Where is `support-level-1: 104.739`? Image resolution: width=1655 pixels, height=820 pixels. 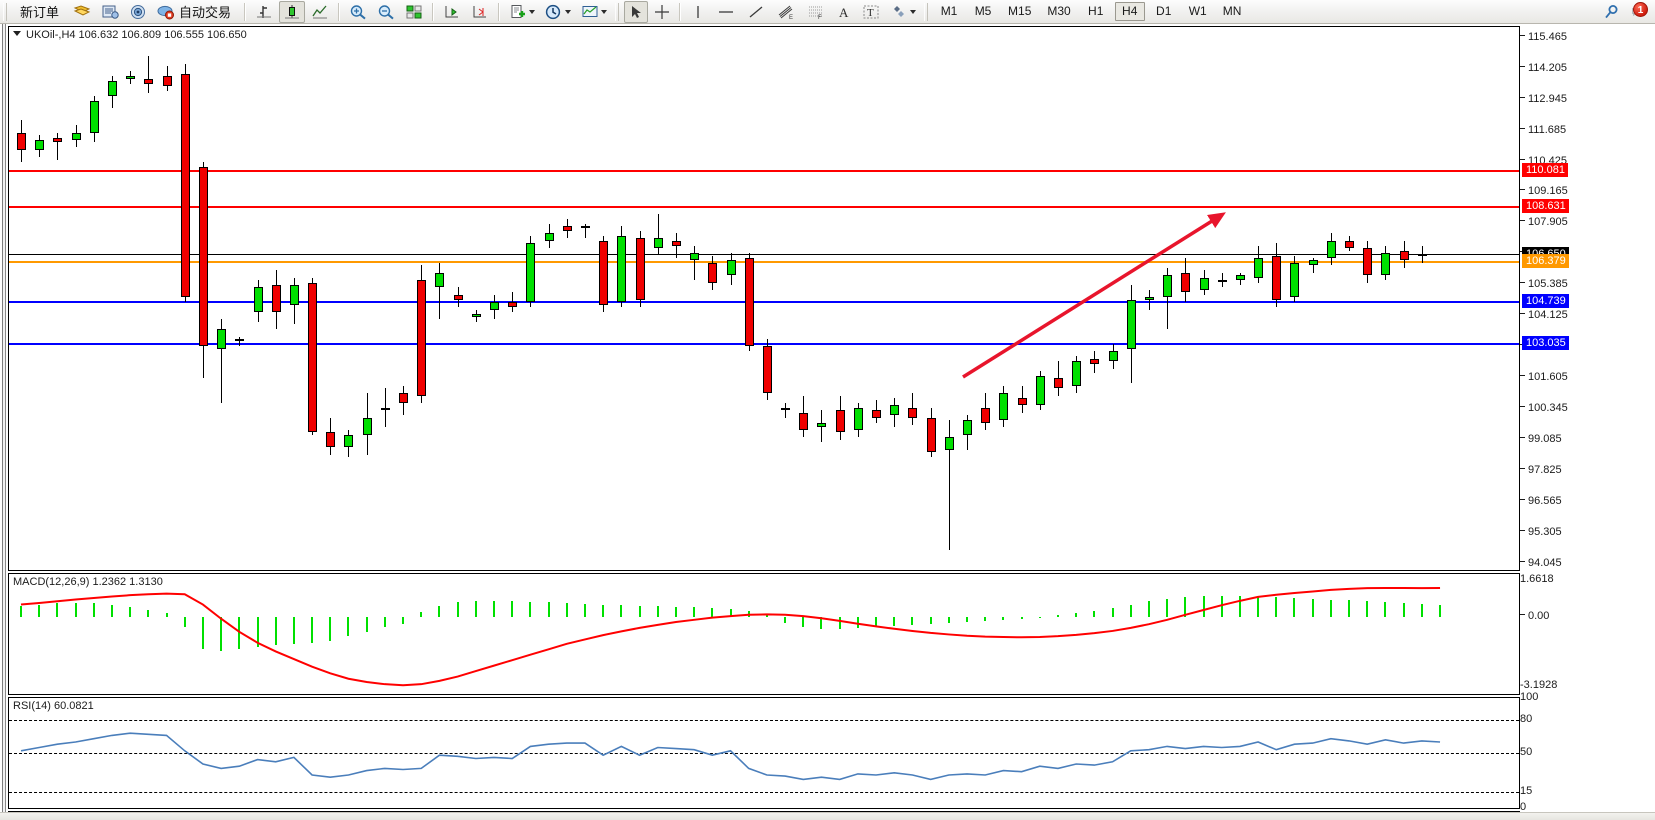 support-level-1: 104.739 is located at coordinates (1545, 301).